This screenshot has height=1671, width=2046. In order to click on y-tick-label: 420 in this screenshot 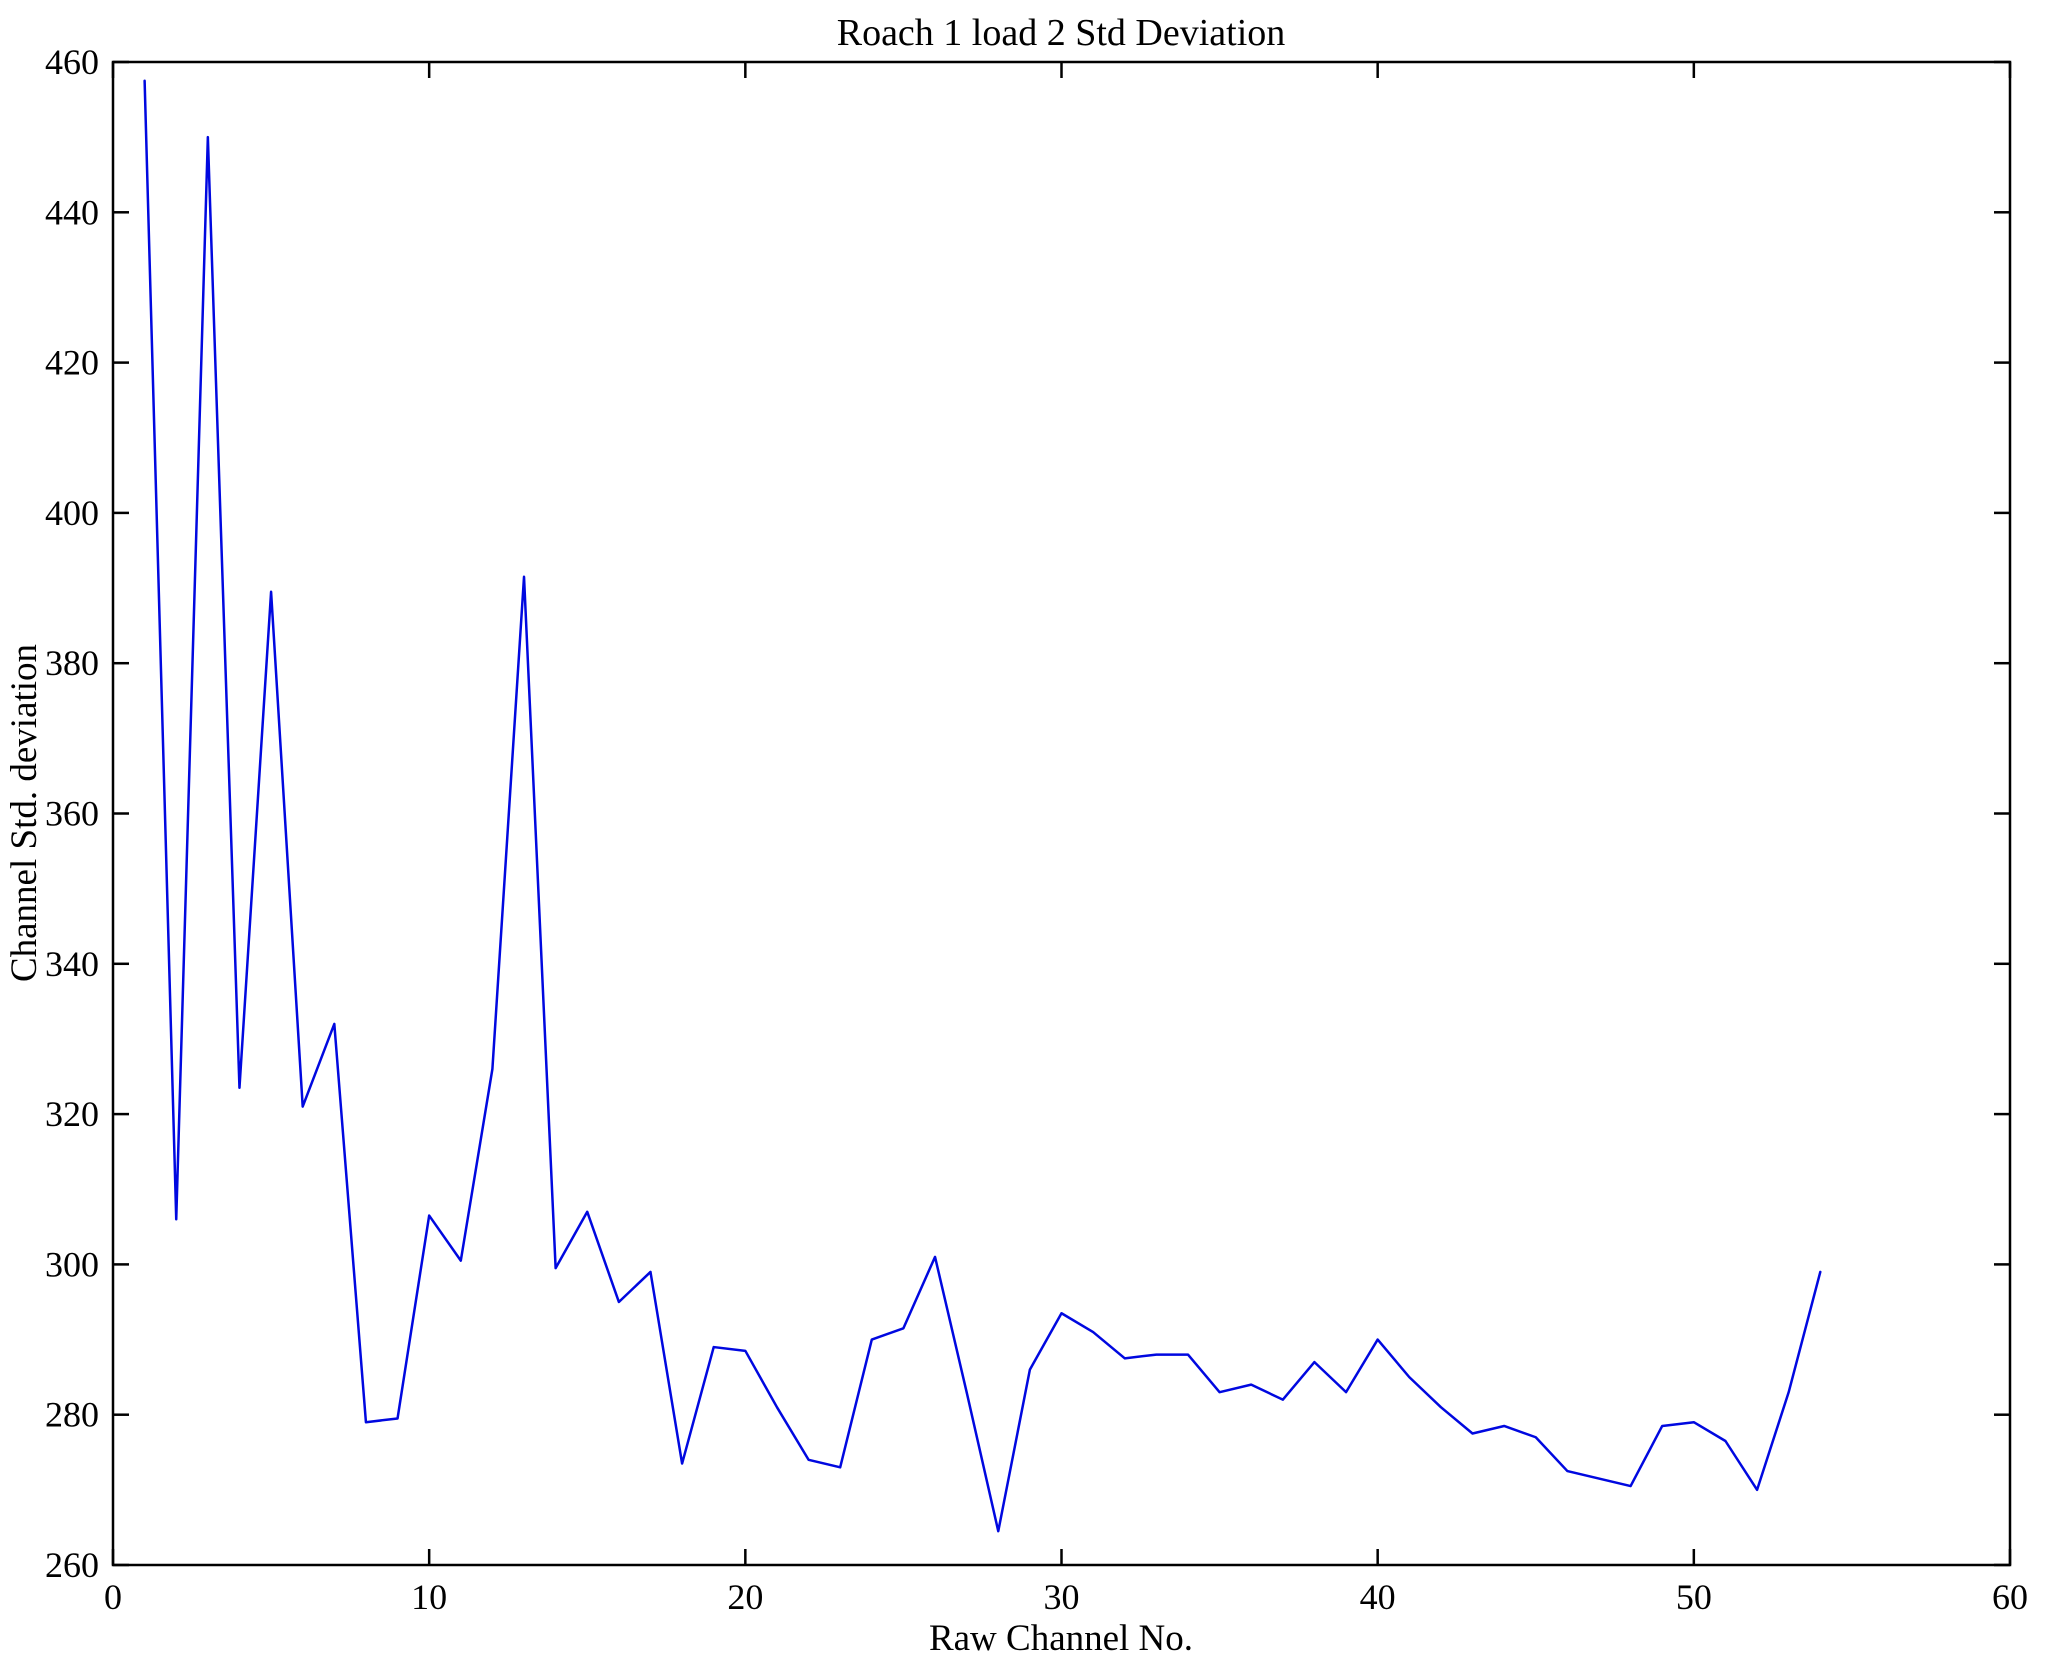, I will do `click(72, 363)`.